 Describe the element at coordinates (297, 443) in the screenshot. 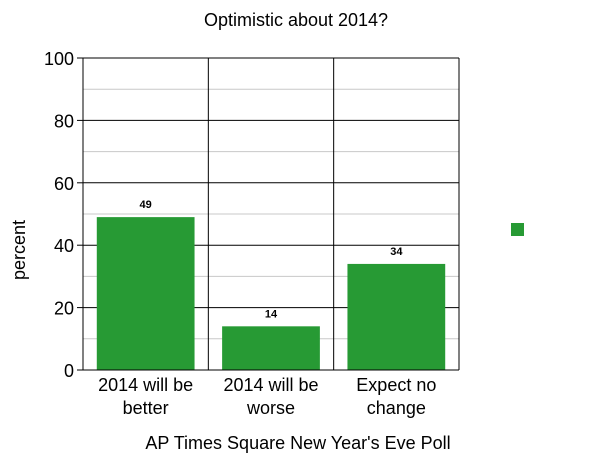

I see `x-axis-title: AP Times Square New Year's Eve Poll` at that location.